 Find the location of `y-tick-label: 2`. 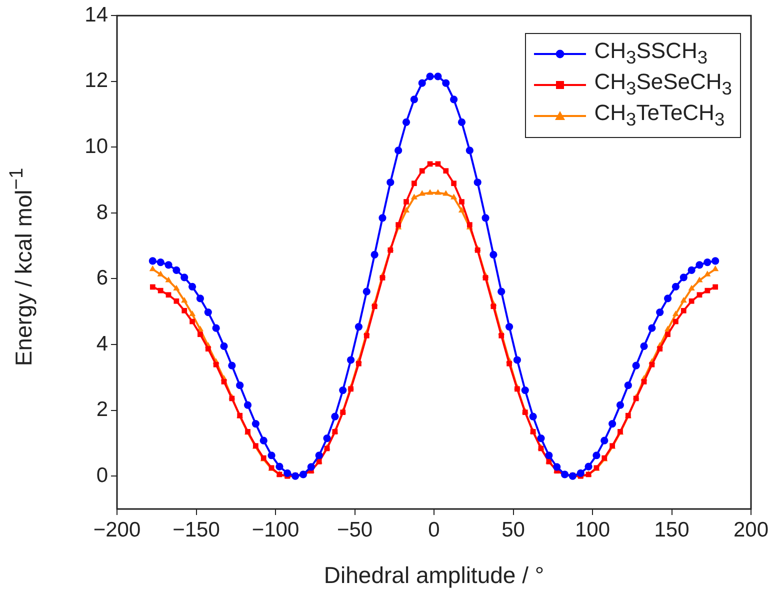

y-tick-label: 2 is located at coordinates (102, 410).